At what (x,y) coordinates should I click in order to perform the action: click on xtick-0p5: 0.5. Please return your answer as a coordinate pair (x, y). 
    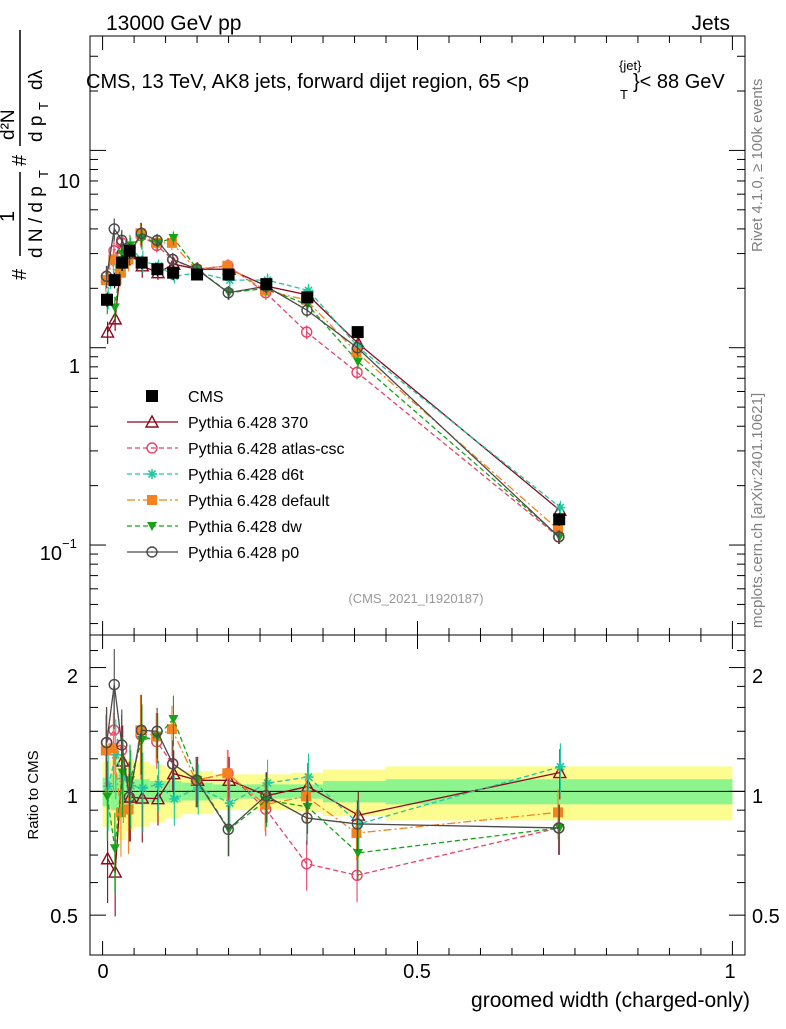
    Looking at the image, I should click on (417, 972).